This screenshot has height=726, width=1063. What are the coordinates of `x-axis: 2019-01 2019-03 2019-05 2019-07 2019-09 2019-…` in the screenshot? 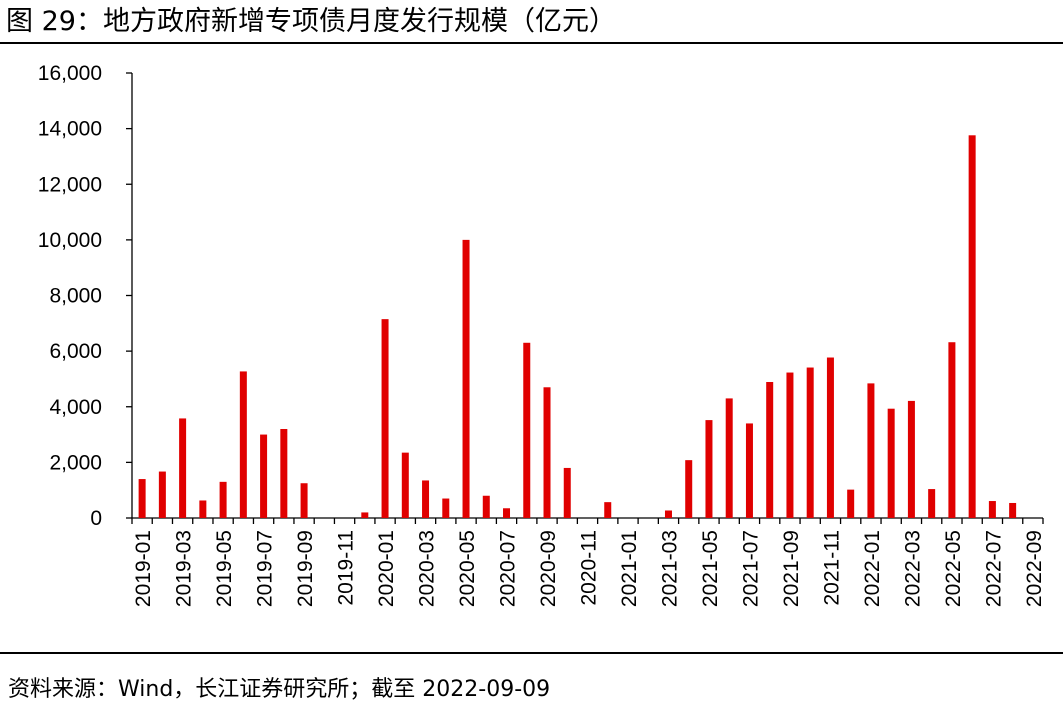 It's located at (588, 562).